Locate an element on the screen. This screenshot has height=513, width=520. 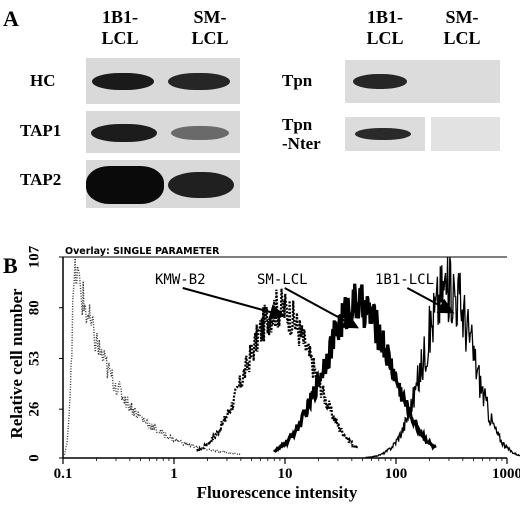
column-header-1b1-lcl: 1B1- LCL is located at coordinates (120, 27).